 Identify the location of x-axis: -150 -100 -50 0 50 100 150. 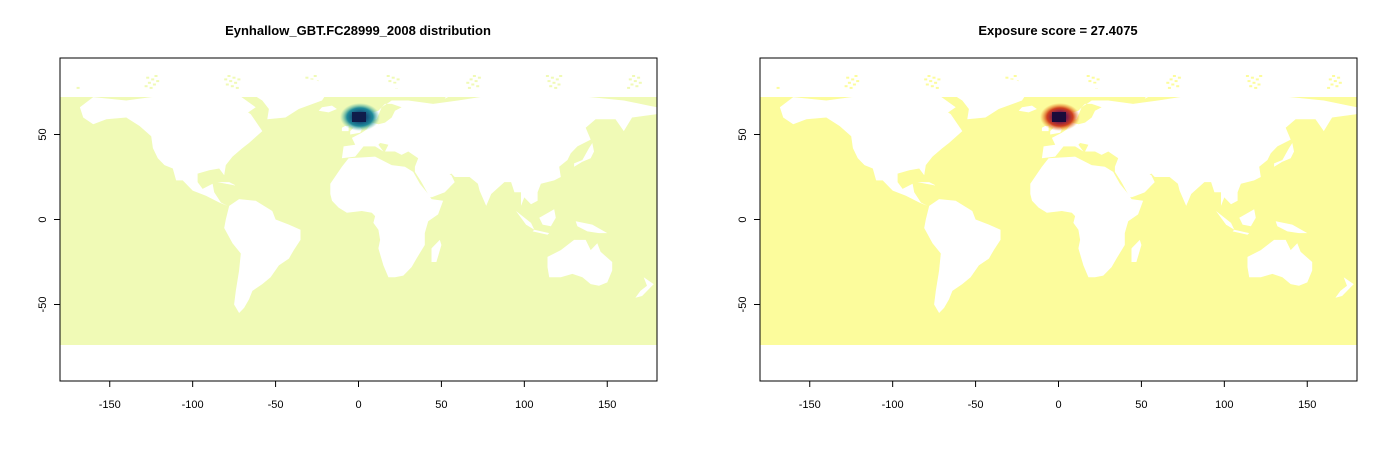
(1057, 396).